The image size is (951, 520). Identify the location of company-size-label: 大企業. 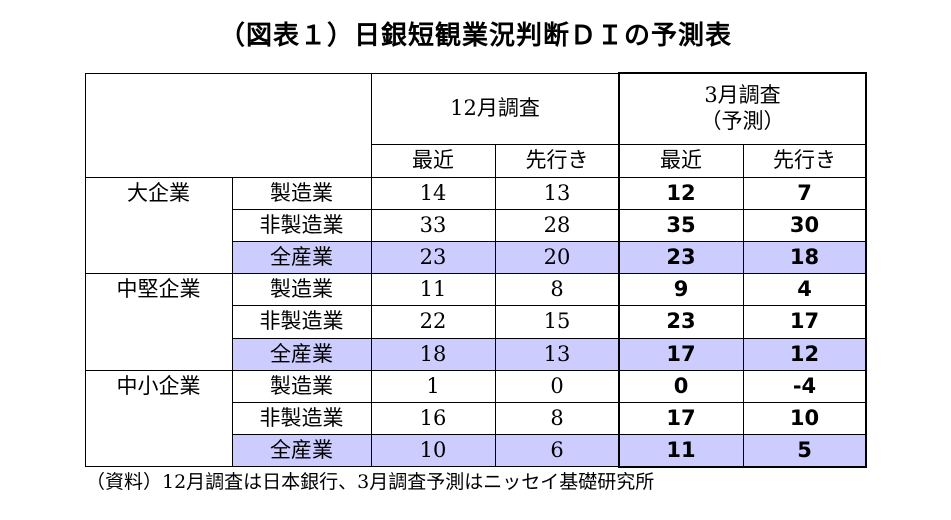
(158, 192).